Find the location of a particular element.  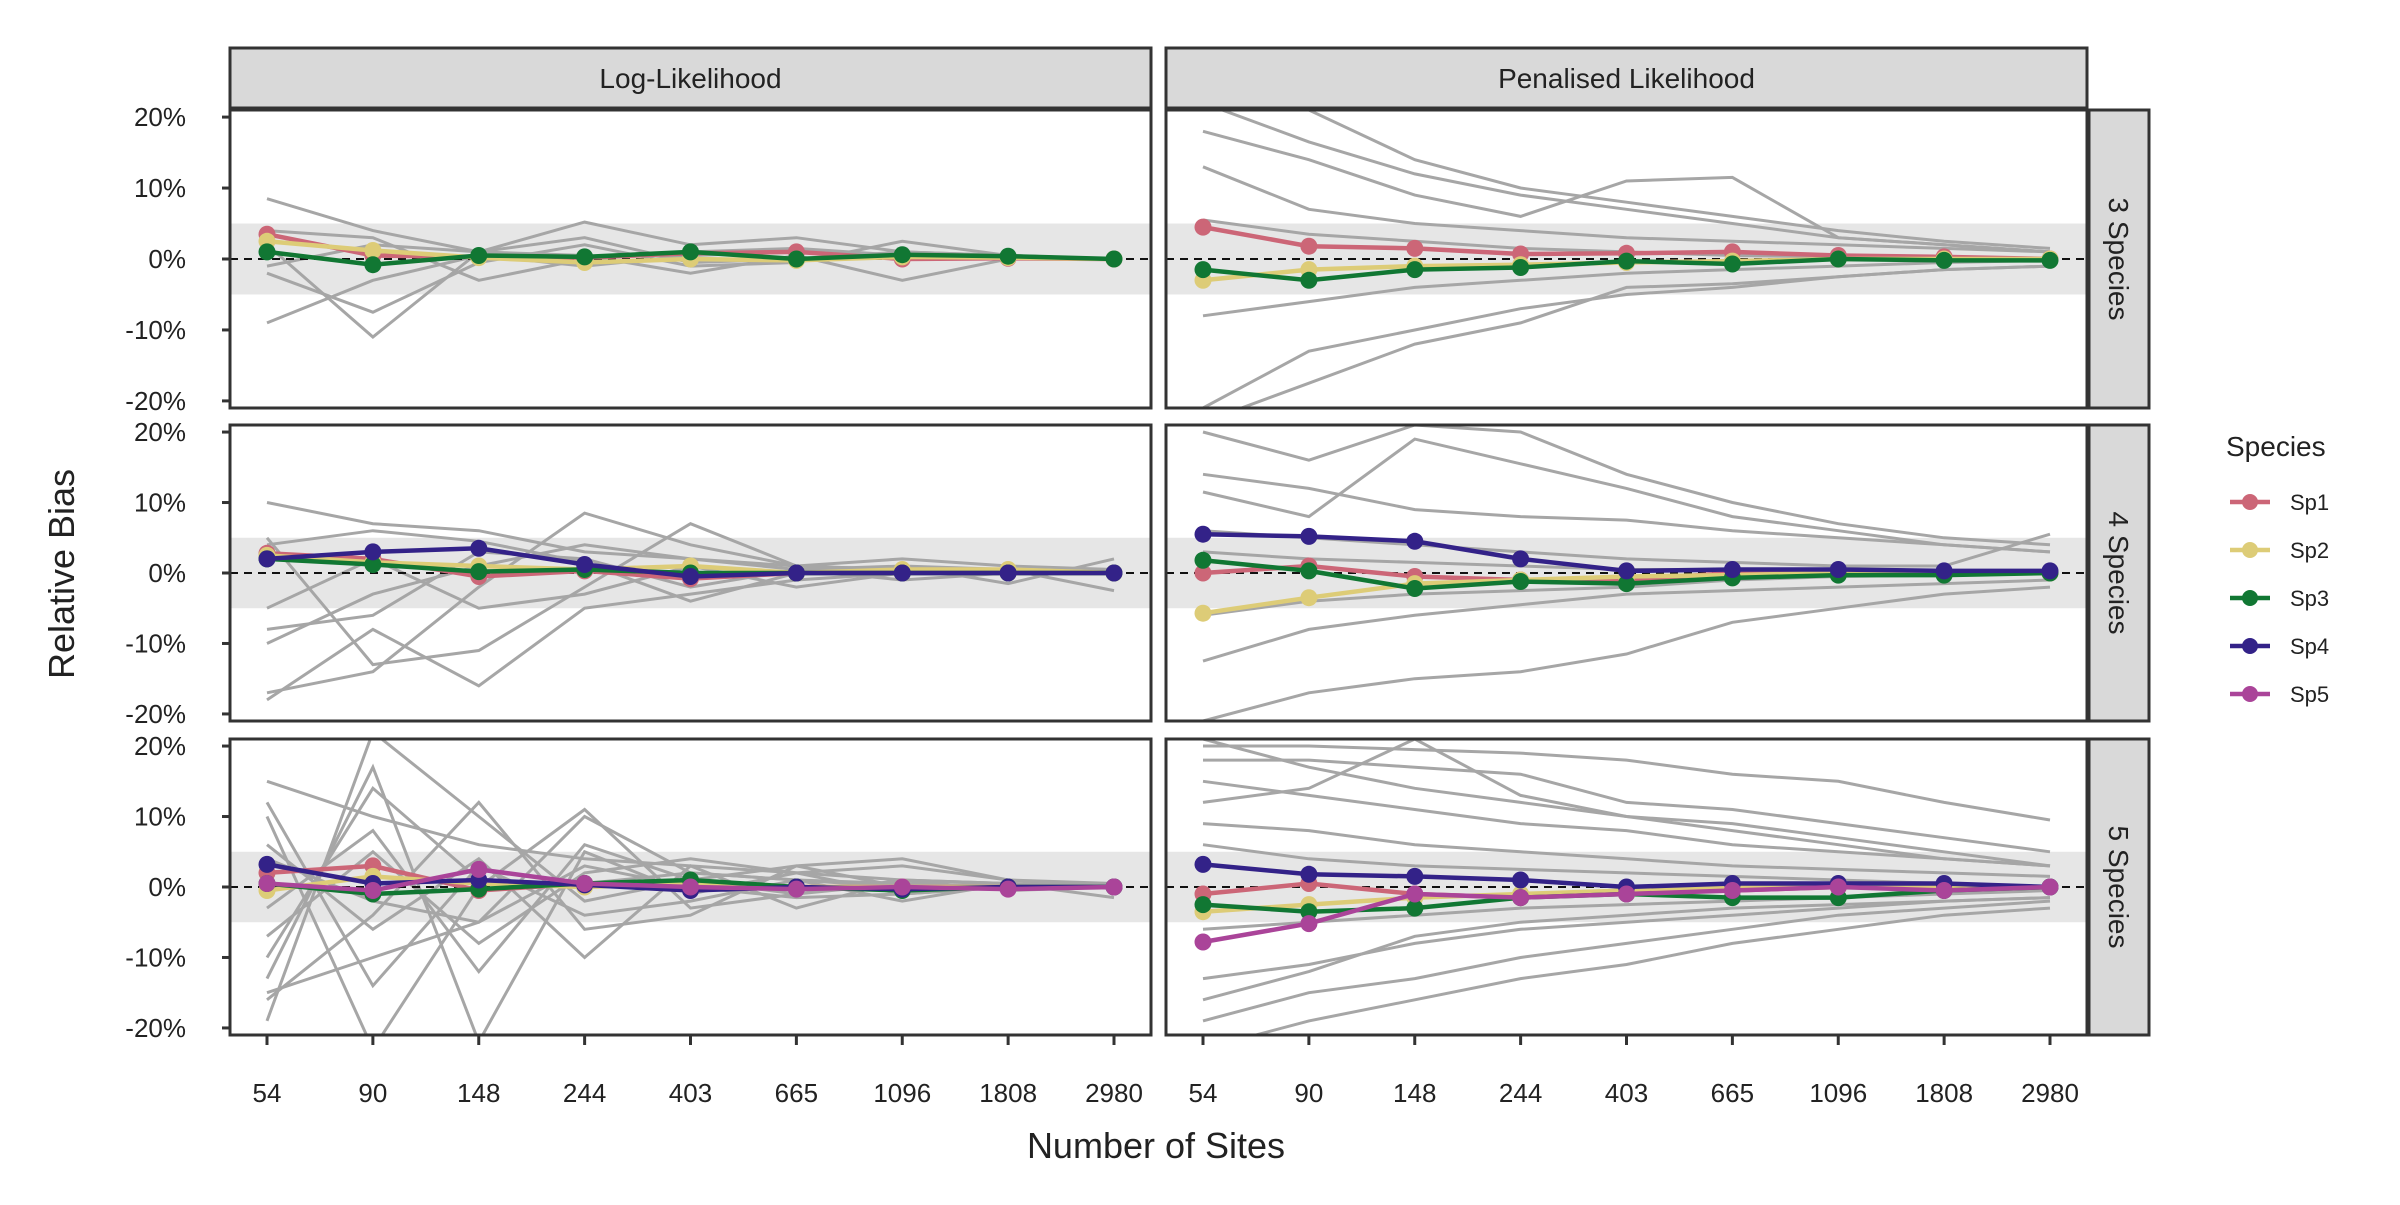

row-strip-label-1: 4 Species is located at coordinates (2118, 573).